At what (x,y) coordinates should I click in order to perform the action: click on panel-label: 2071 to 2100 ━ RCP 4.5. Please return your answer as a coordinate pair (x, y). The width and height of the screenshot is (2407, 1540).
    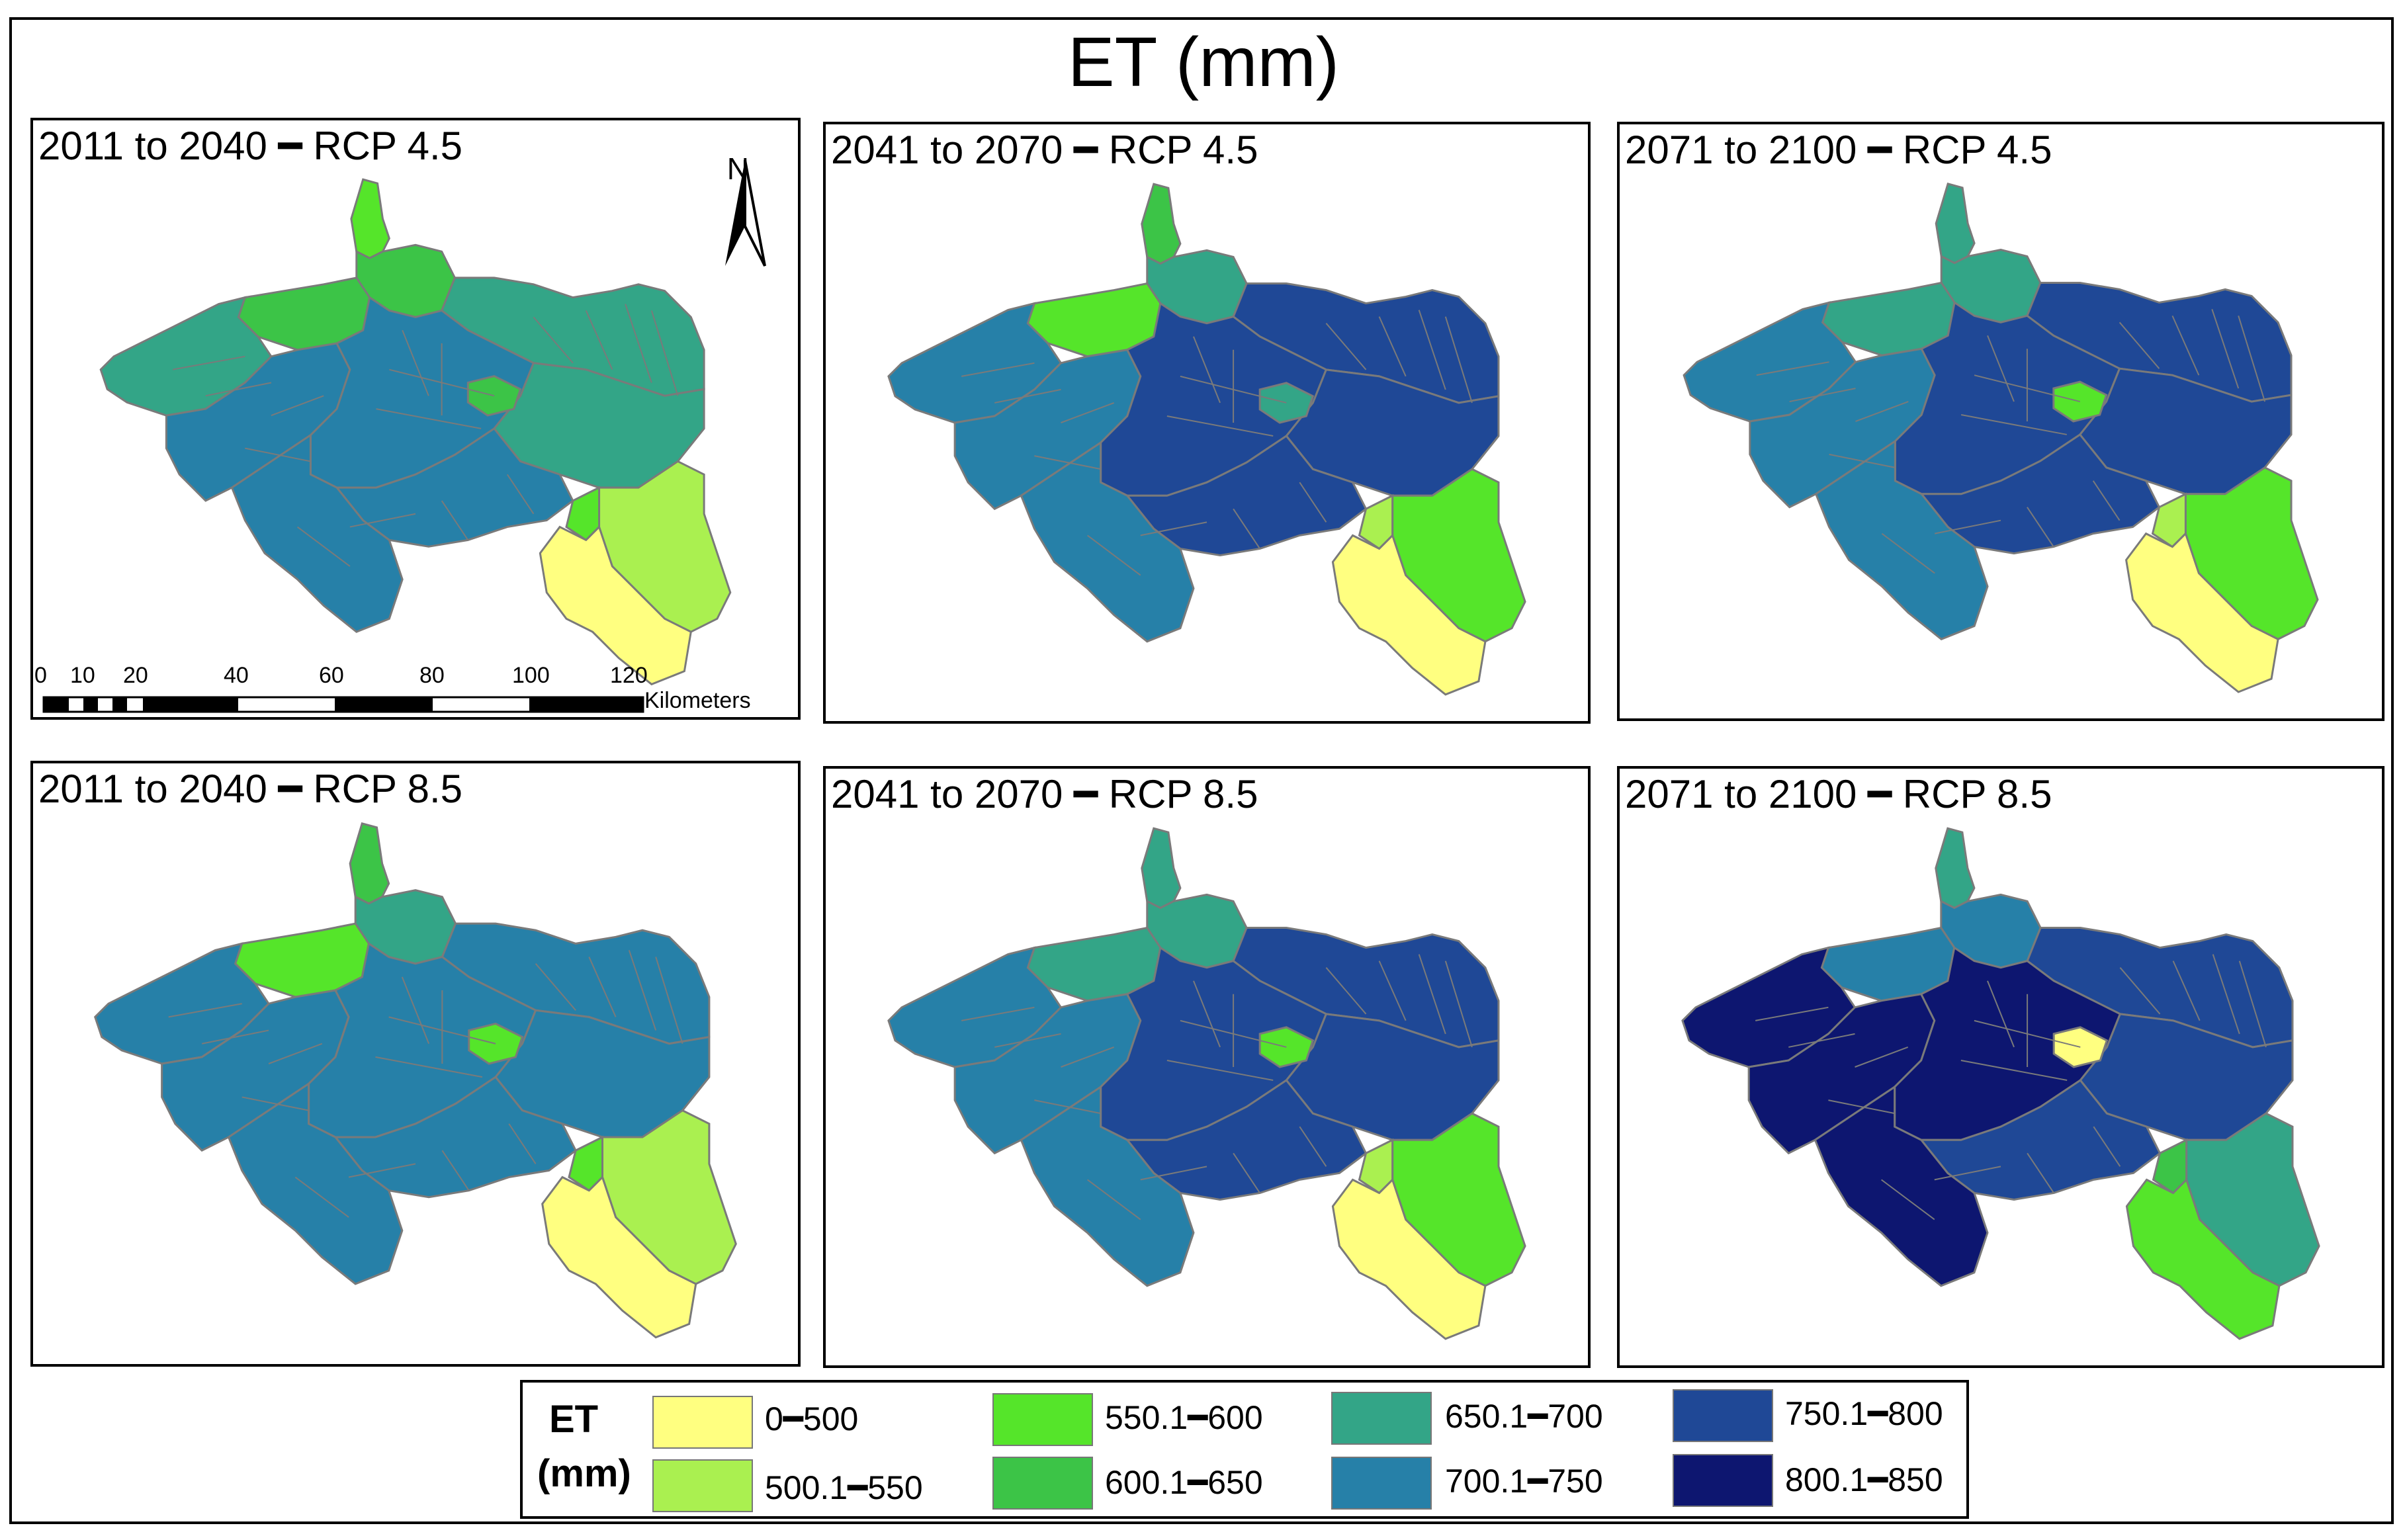
    Looking at the image, I should click on (1838, 150).